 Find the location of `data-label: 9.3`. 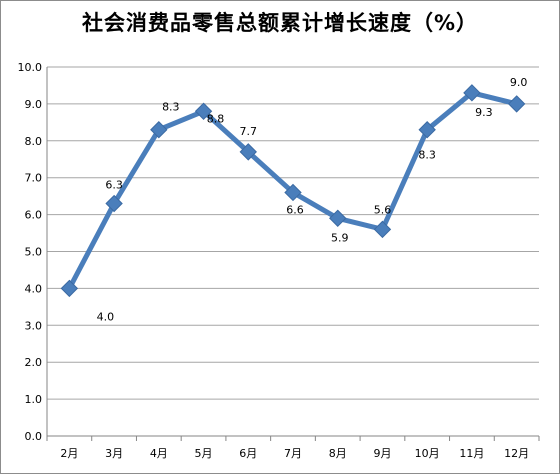

data-label: 9.3 is located at coordinates (484, 112).